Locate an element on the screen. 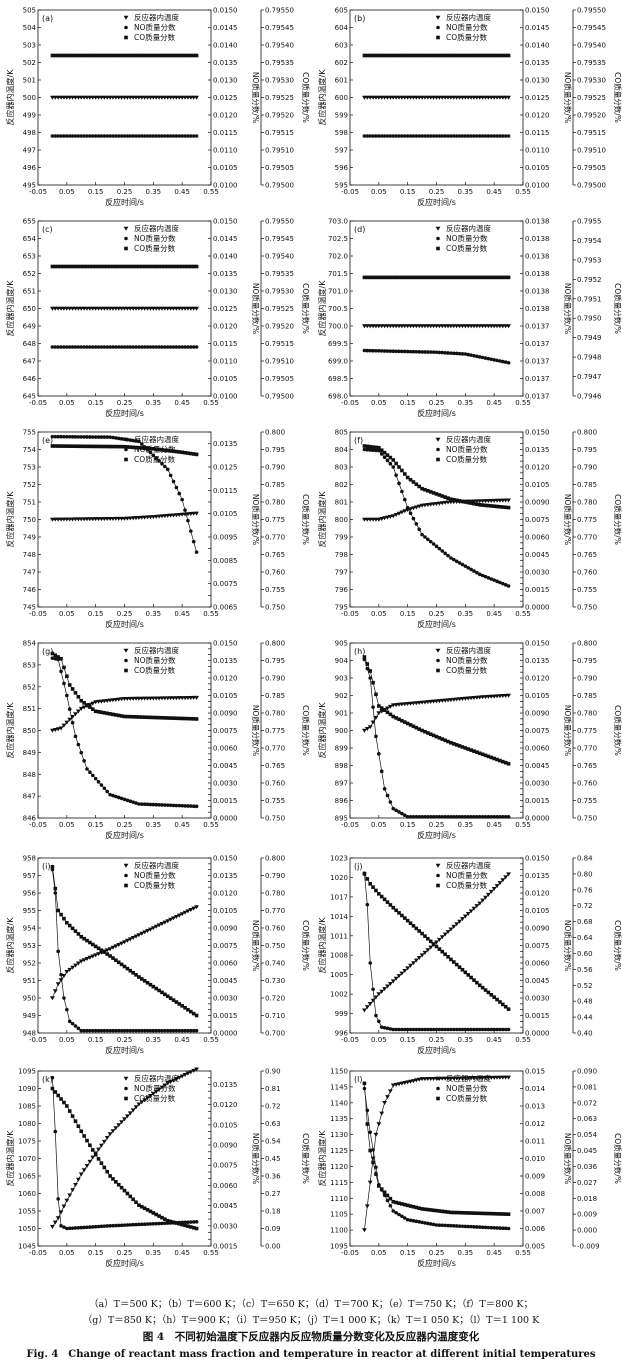  y1-tick-label: 854 is located at coordinates (30, 644).